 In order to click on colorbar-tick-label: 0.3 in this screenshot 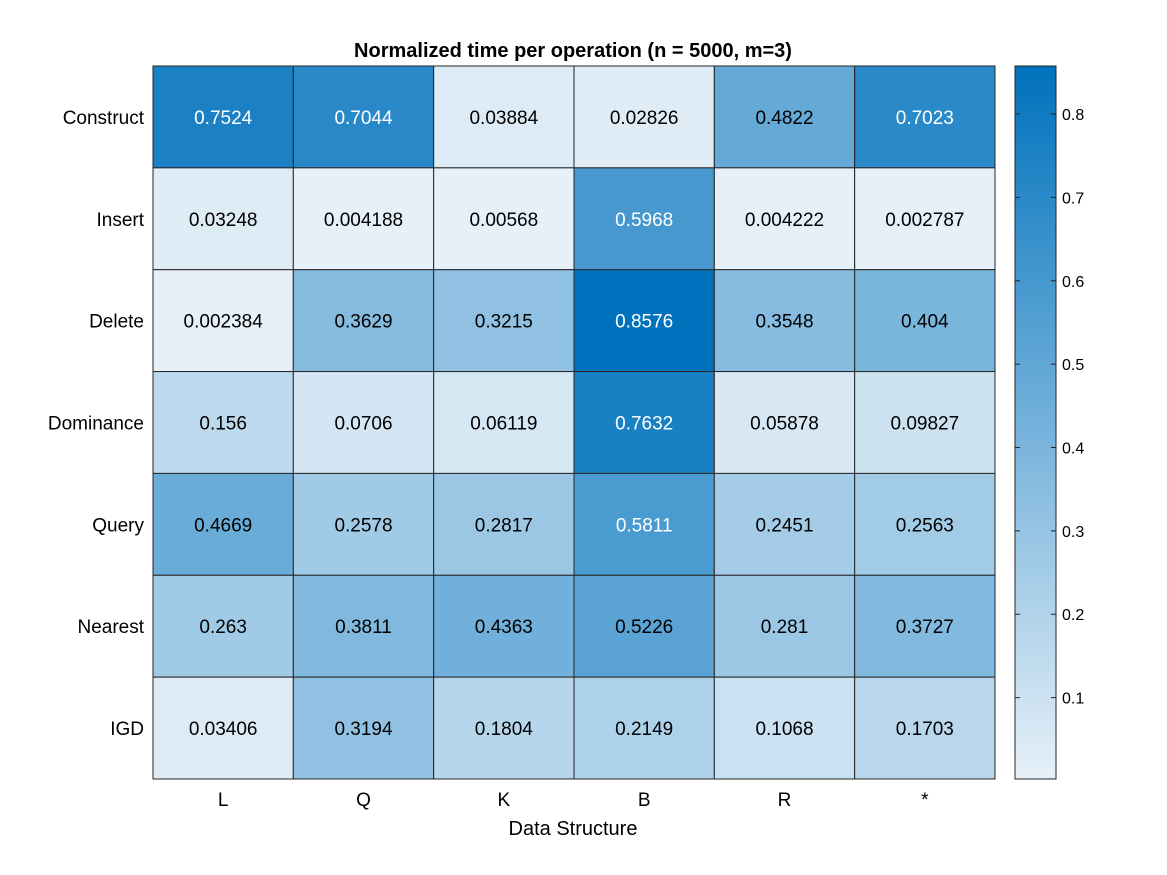, I will do `click(1073, 532)`.